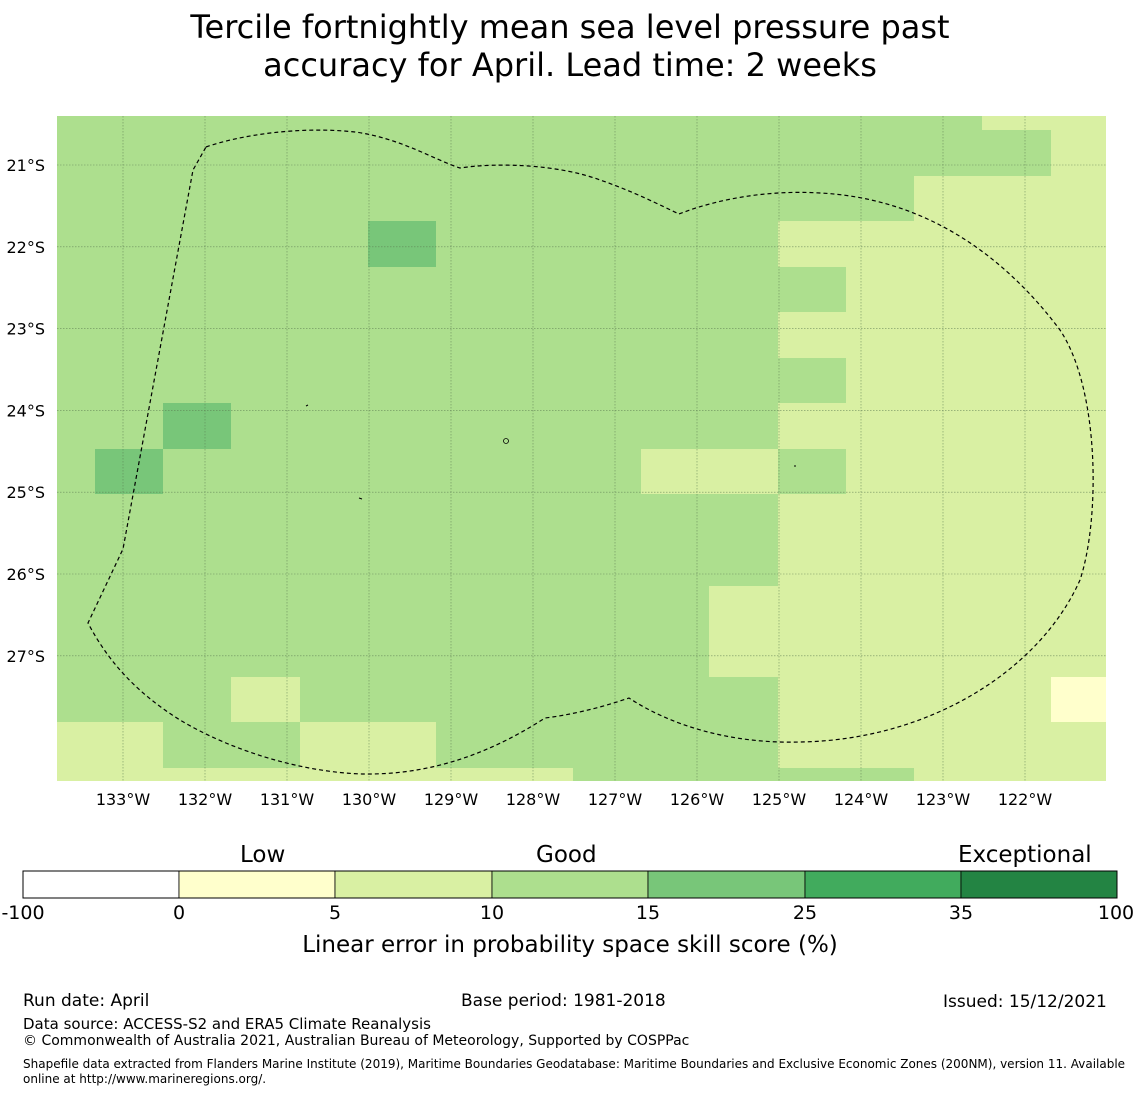 The height and width of the screenshot is (1095, 1140). I want to click on longitude-label: 127°W, so click(615, 799).